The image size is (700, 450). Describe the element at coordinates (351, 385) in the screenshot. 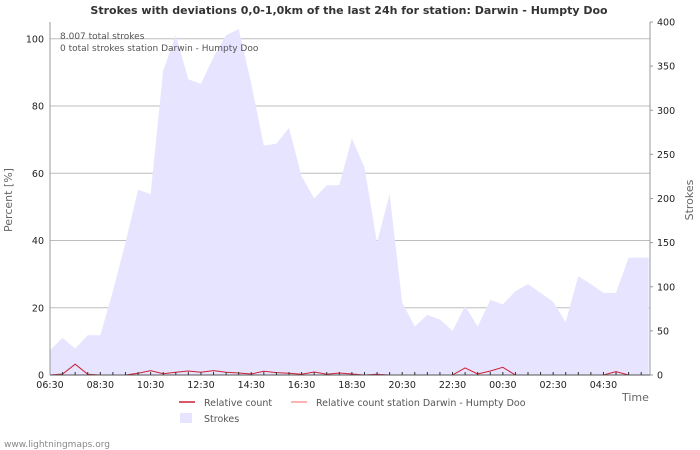

I see `x-tick-label: 18:30` at that location.